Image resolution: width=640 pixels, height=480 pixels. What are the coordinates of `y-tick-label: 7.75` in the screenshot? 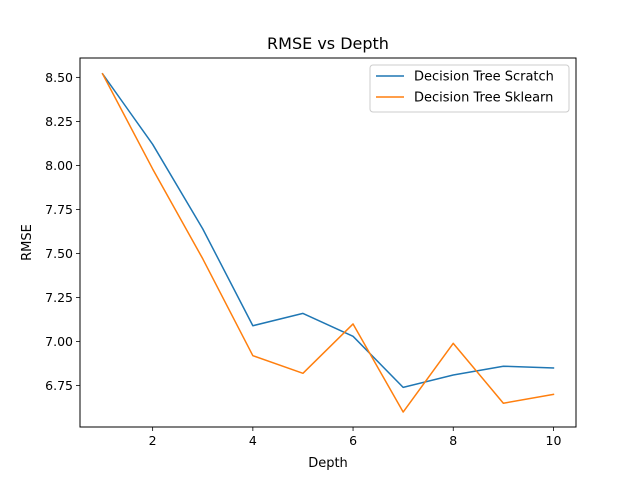 It's located at (59, 209).